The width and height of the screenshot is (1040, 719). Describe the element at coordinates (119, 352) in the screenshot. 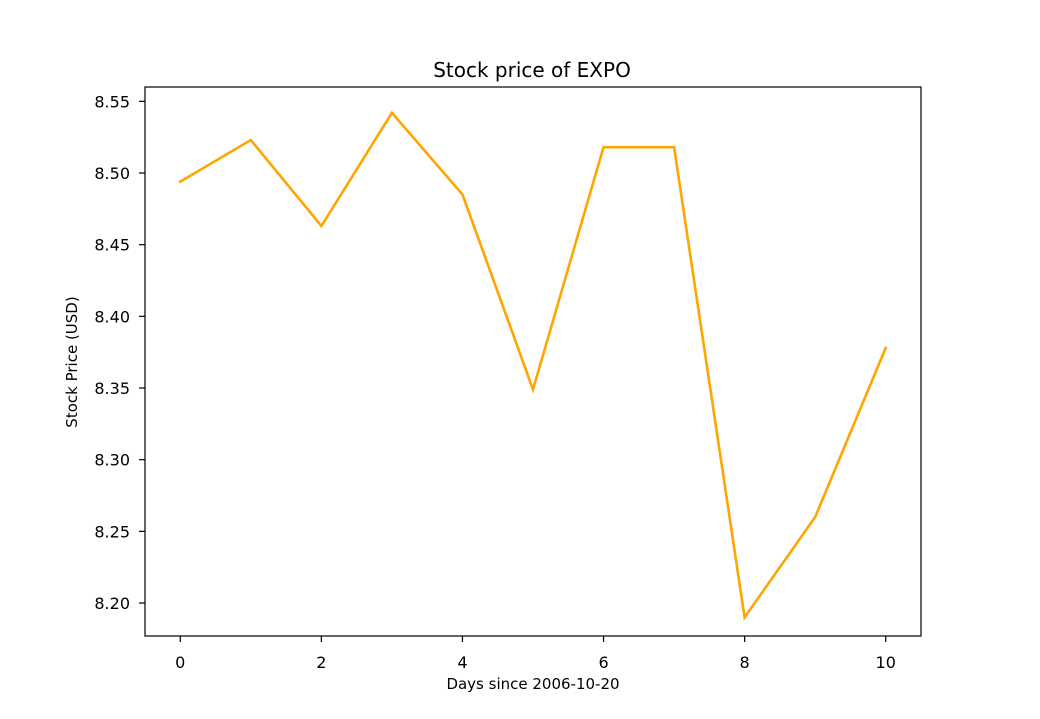

I see `y-axis: 8.20 8.25 8.30 8.35 8.40 8.45 8.50 8.55` at that location.